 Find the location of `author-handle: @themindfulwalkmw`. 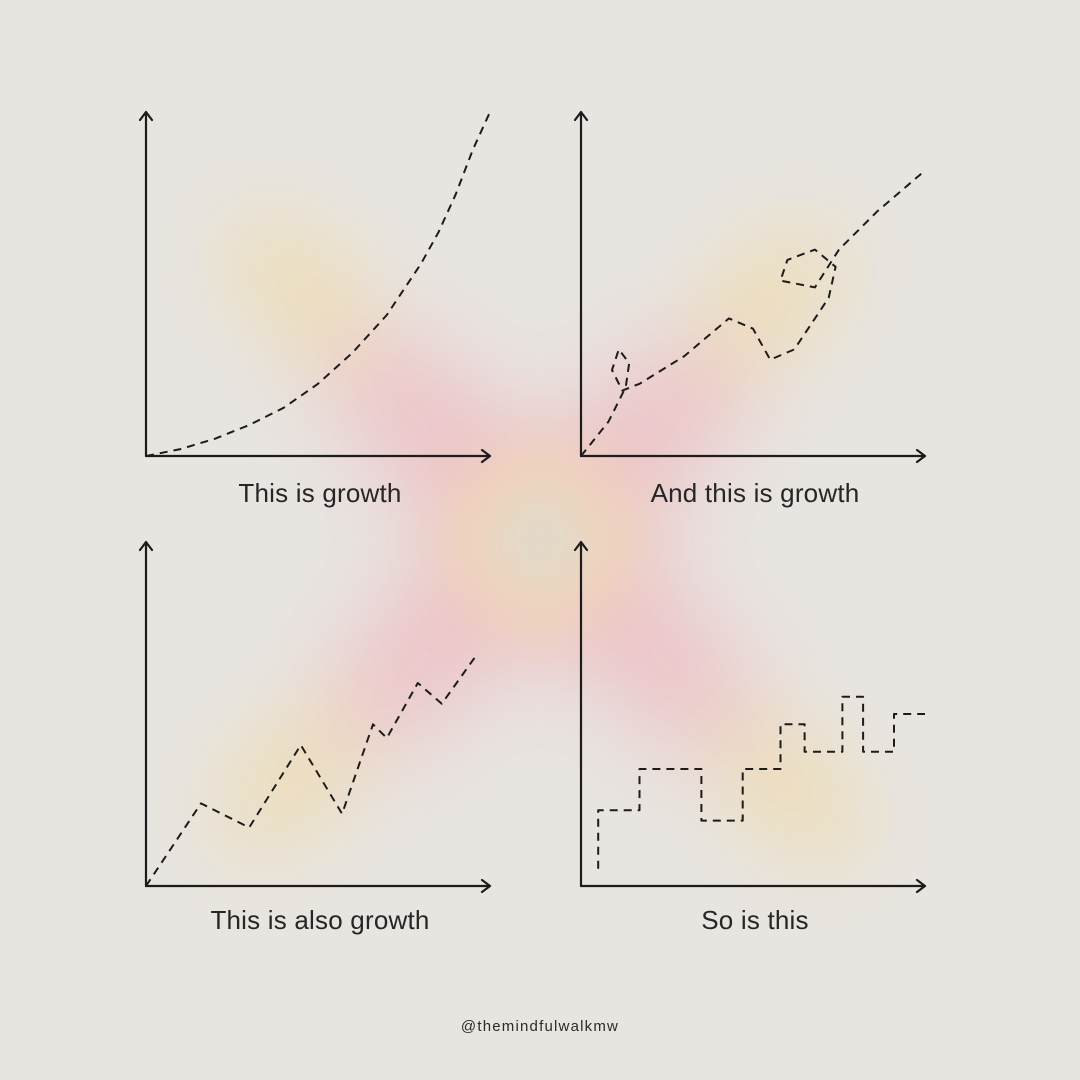

author-handle: @themindfulwalkmw is located at coordinates (540, 1026).